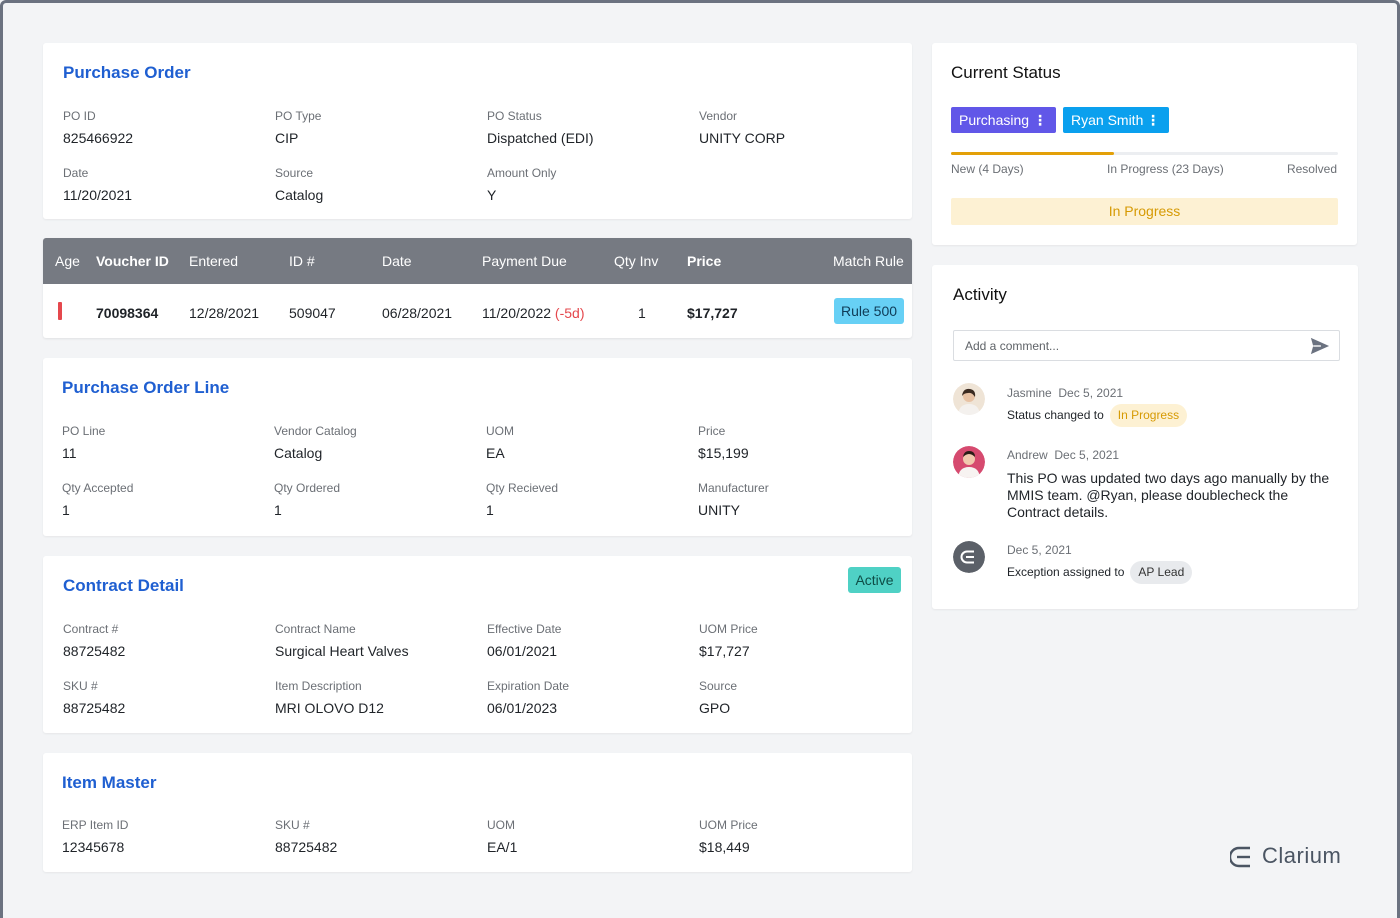  Describe the element at coordinates (522, 499) in the screenshot. I see `qty-received-field: Qty Recieved 1` at that location.